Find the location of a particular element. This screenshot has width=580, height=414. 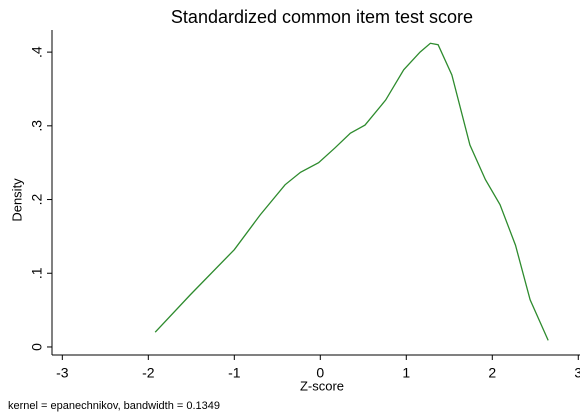

x-tick-label: 0 is located at coordinates (320, 373).